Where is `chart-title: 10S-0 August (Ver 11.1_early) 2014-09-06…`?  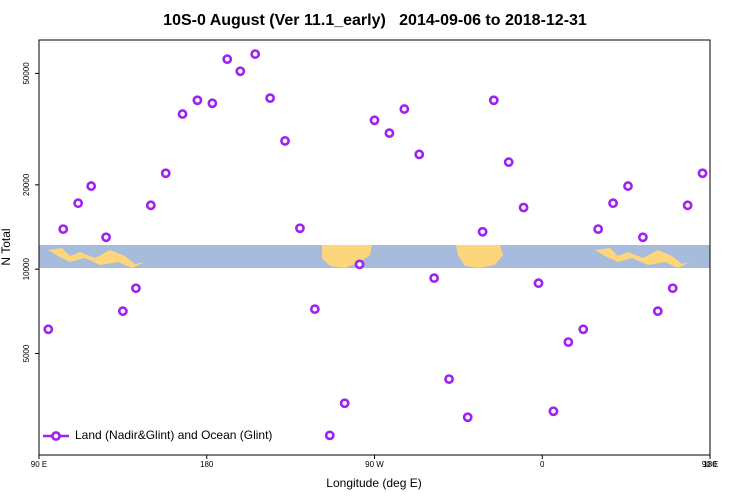
chart-title: 10S-0 August (Ver 11.1_early) 2014-09-06… is located at coordinates (375, 20).